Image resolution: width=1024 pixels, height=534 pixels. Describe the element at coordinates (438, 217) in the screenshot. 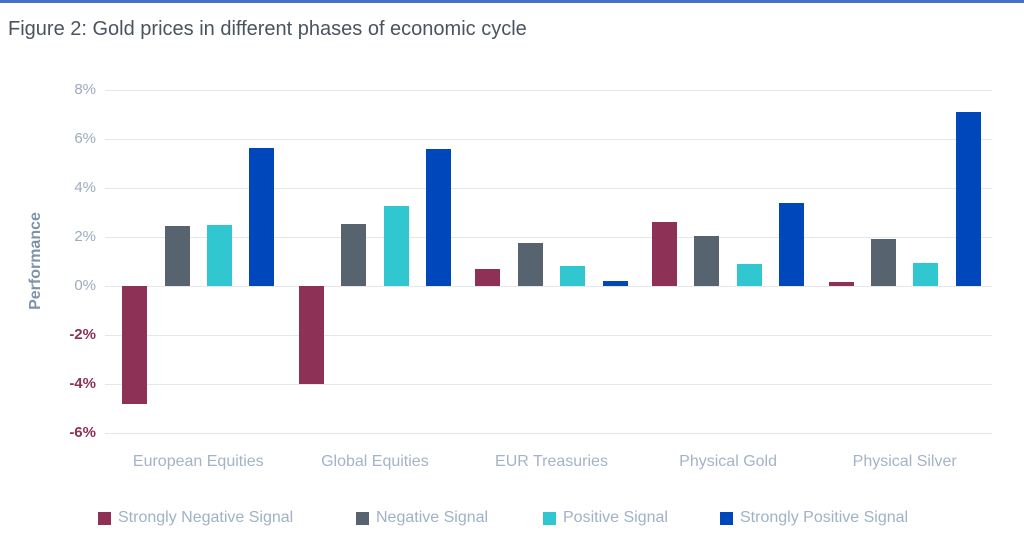

I see `bar-strongly-positive-signal-global-equities` at that location.